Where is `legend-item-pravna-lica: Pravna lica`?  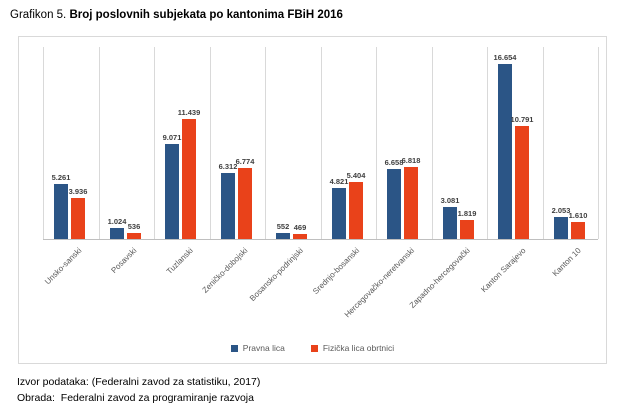
legend-item-pravna-lica: Pravna lica is located at coordinates (257, 348).